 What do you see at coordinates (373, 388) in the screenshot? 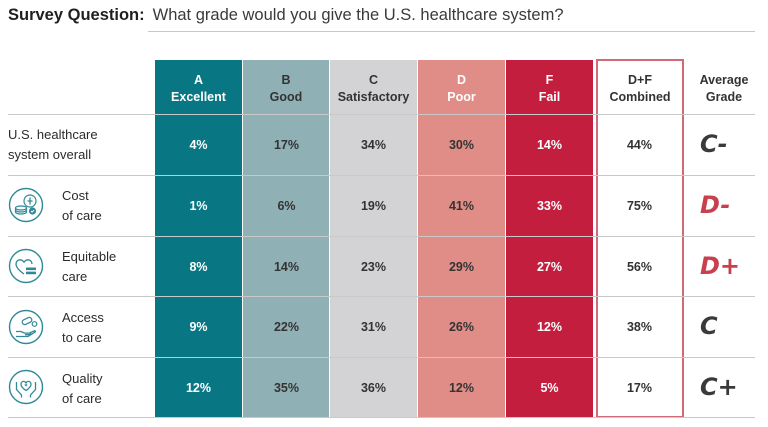
I see `cell-quality-c: 36%` at bounding box center [373, 388].